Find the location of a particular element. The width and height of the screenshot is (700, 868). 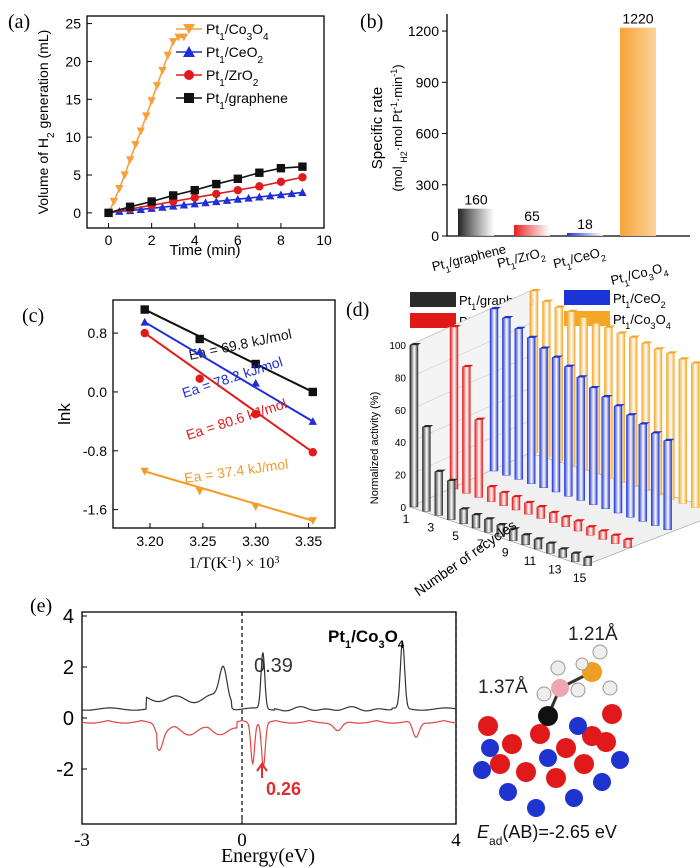

panel-a-ylabel: Volume of H2 generation (mL) is located at coordinates (46, 122).